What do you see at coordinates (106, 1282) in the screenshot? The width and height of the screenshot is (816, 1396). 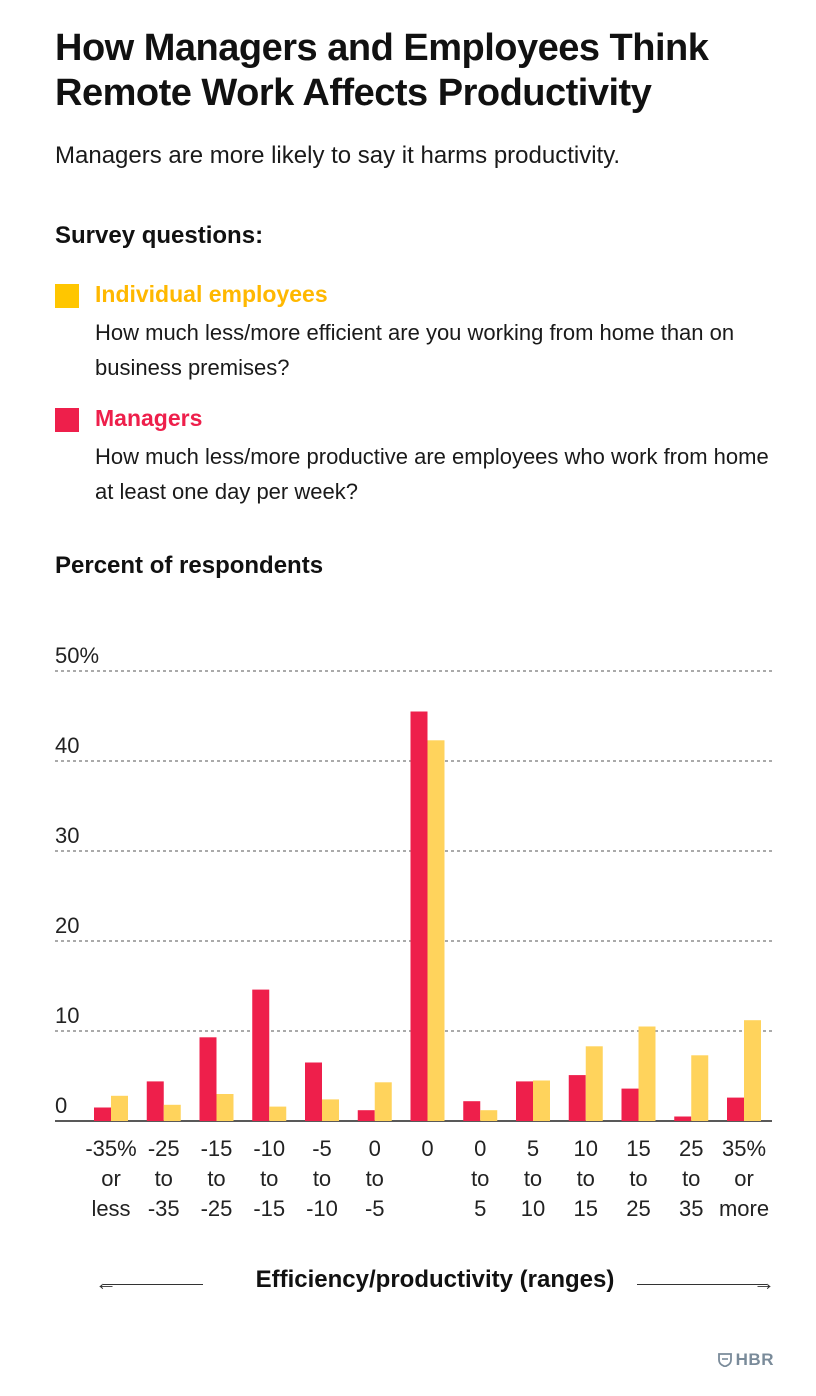 I see `arrow-left-icon: ←` at bounding box center [106, 1282].